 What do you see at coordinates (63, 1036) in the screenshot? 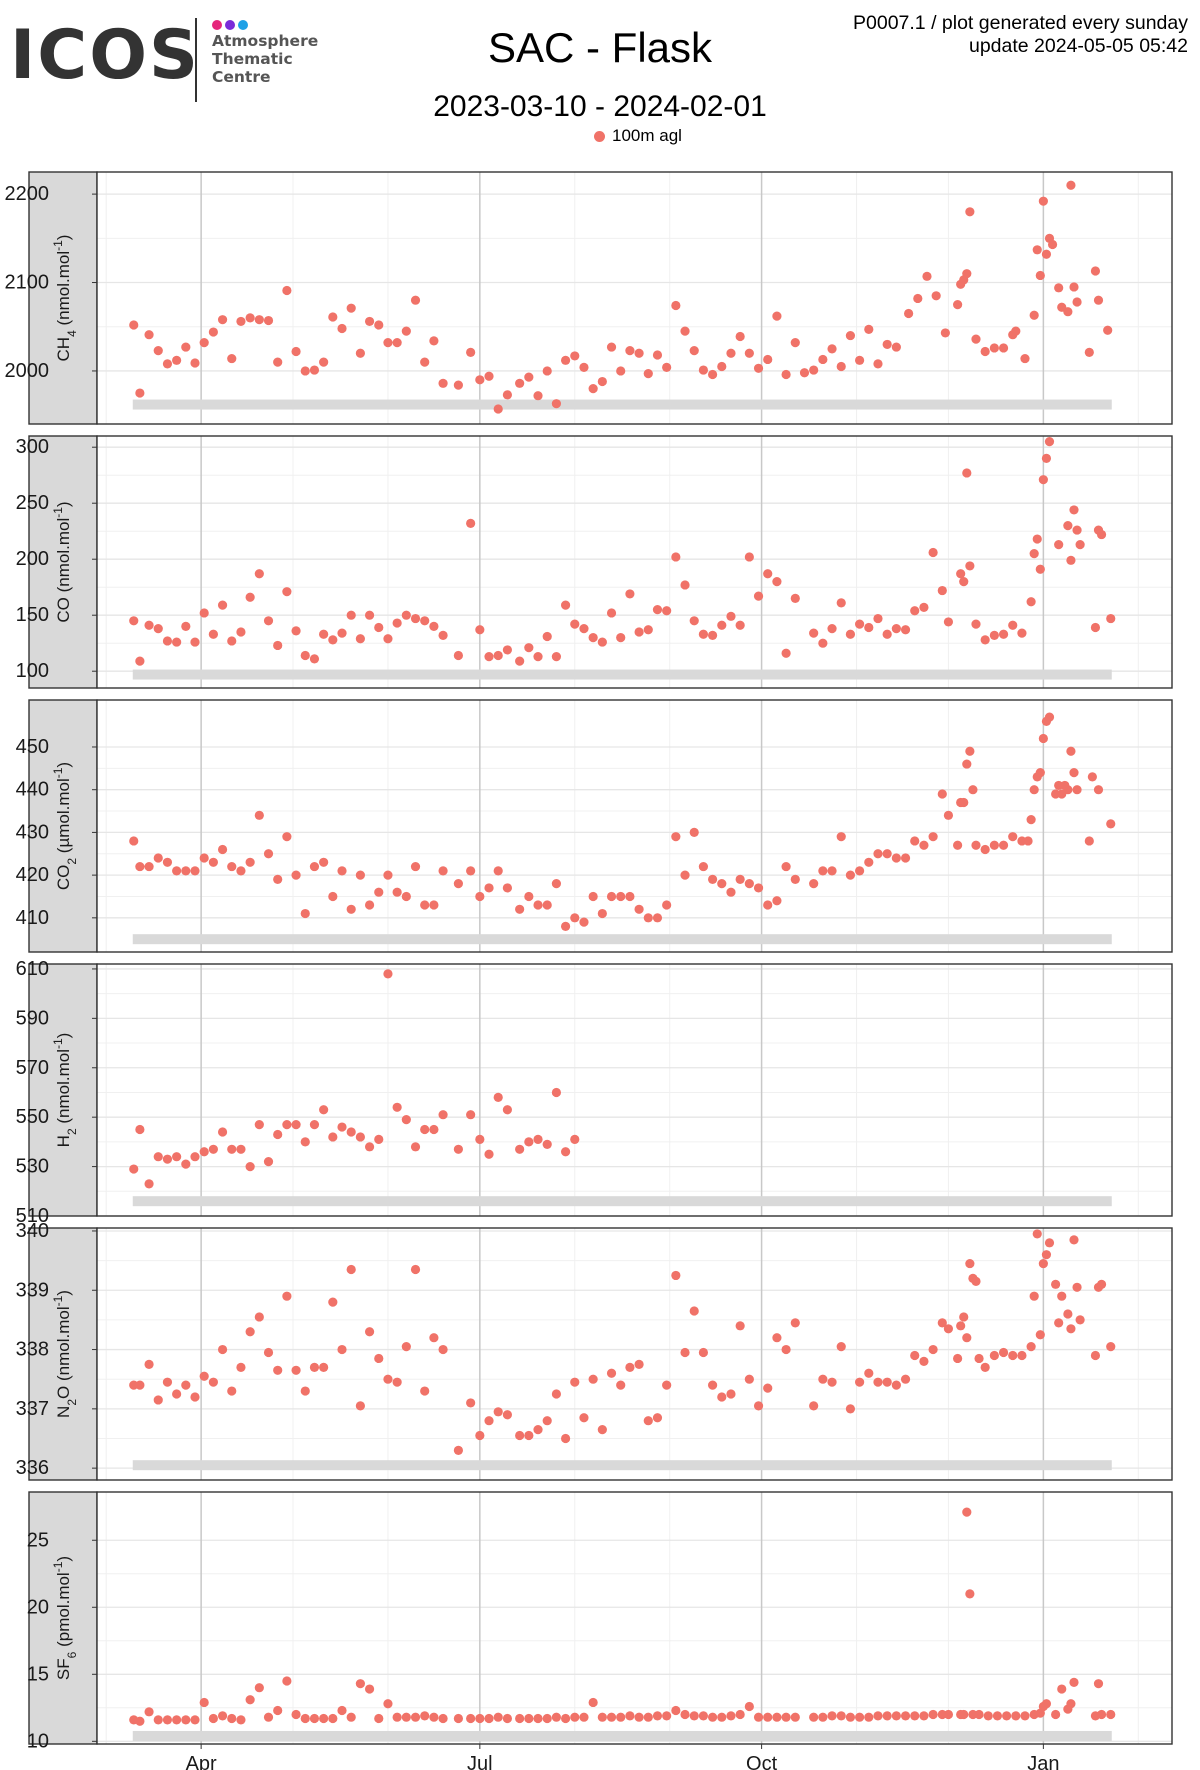
I see `y-label-close: )` at bounding box center [63, 1036].